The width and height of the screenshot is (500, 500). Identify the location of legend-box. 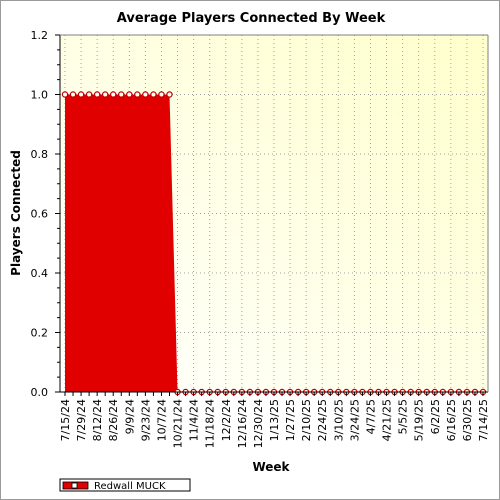
(125, 485).